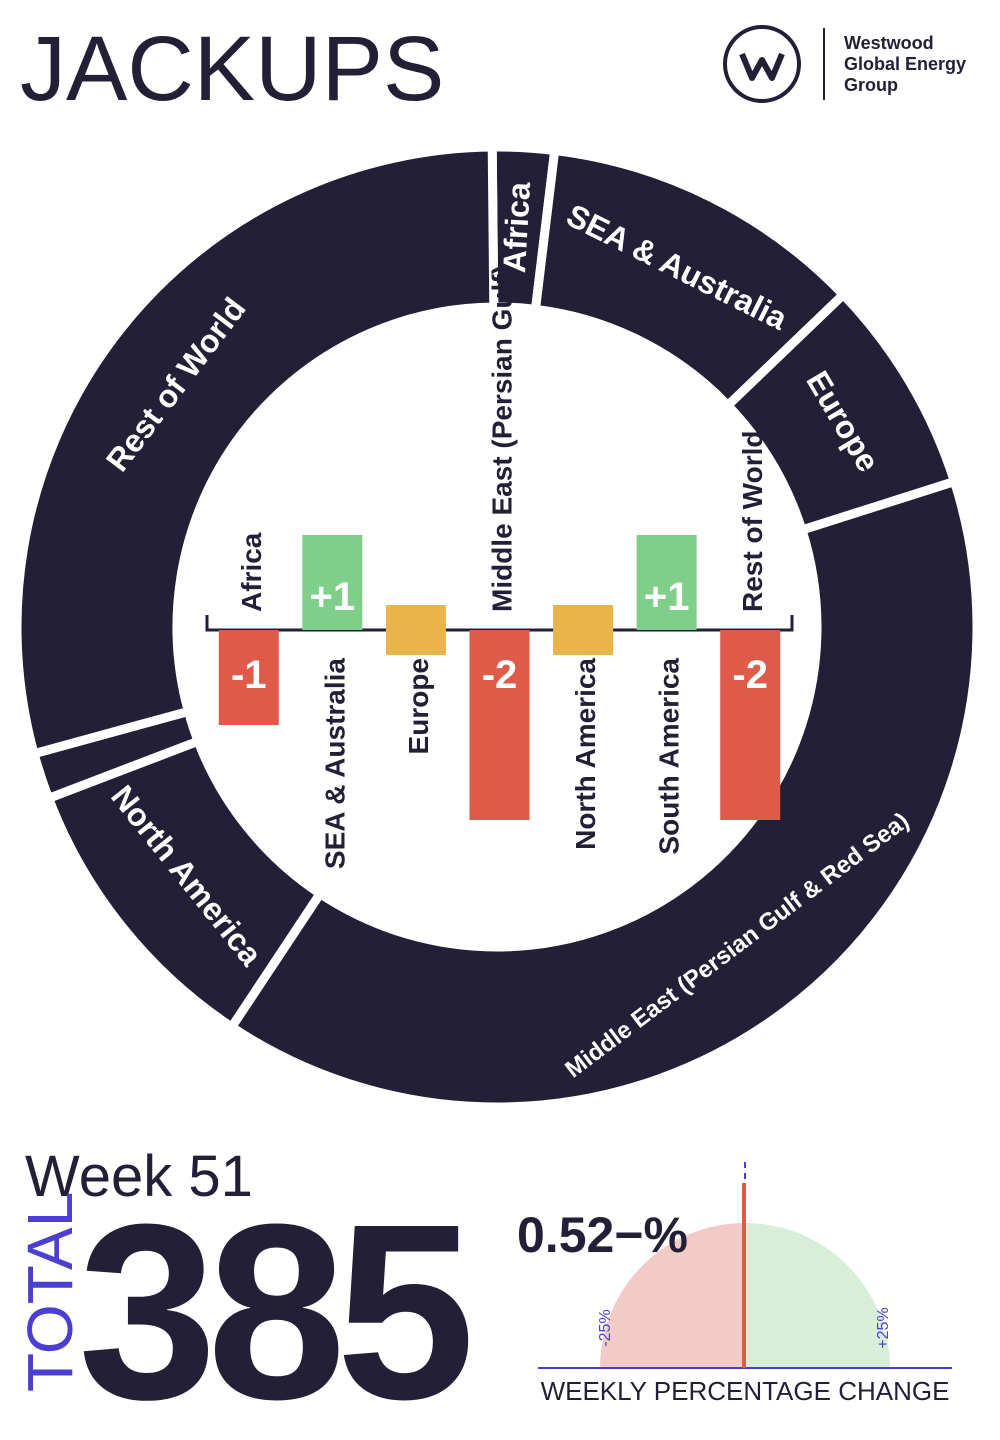  Describe the element at coordinates (889, 43) in the screenshot. I see `logo-text: Westwood` at that location.